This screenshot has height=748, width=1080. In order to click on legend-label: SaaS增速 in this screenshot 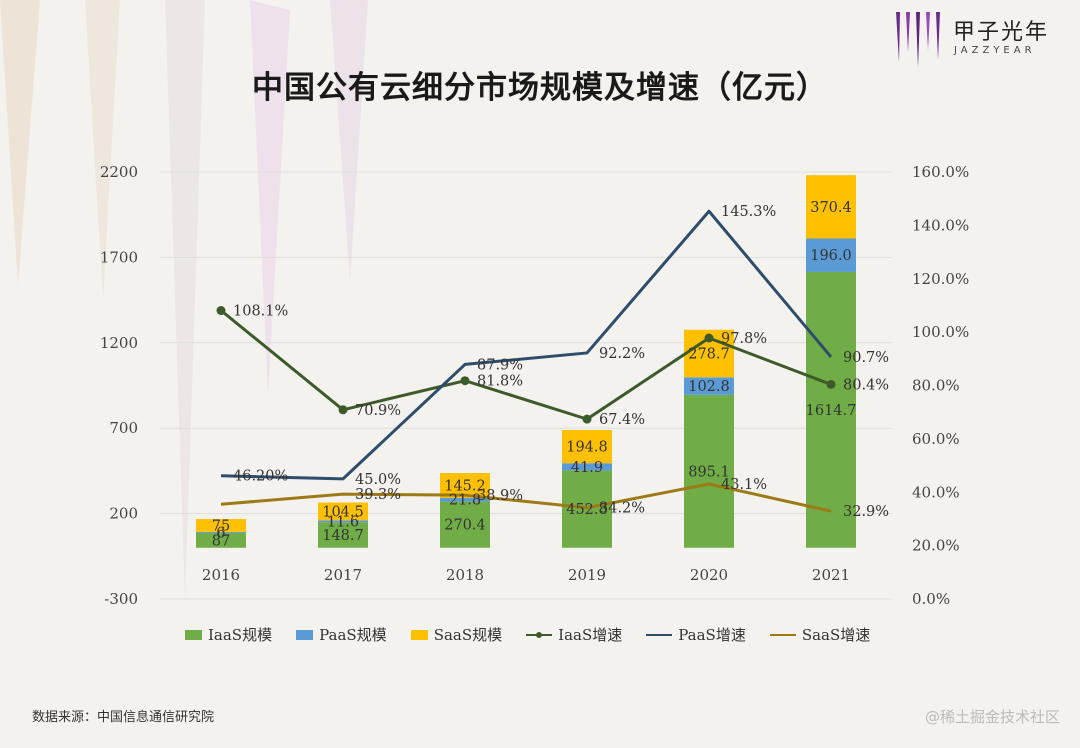, I will do `click(836, 635)`.